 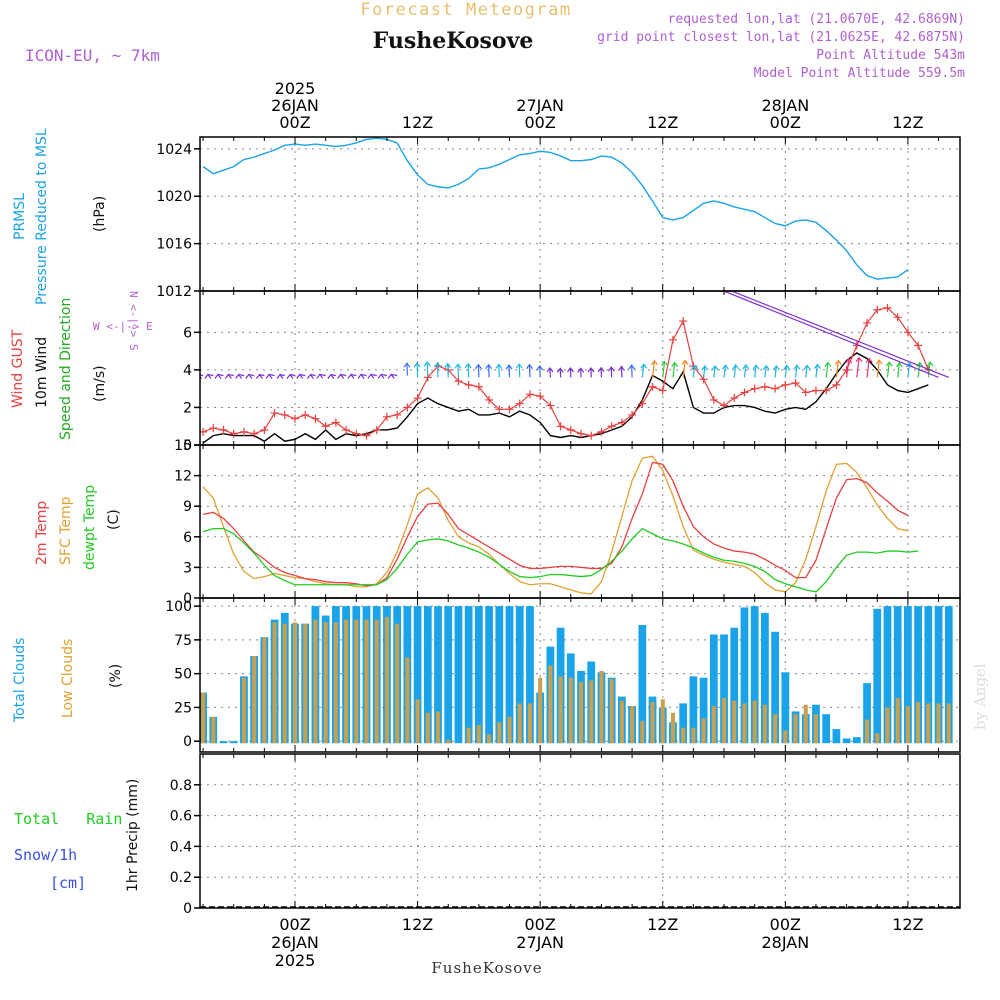 What do you see at coordinates (187, 568) in the screenshot?
I see `y-tick-label: 3` at bounding box center [187, 568].